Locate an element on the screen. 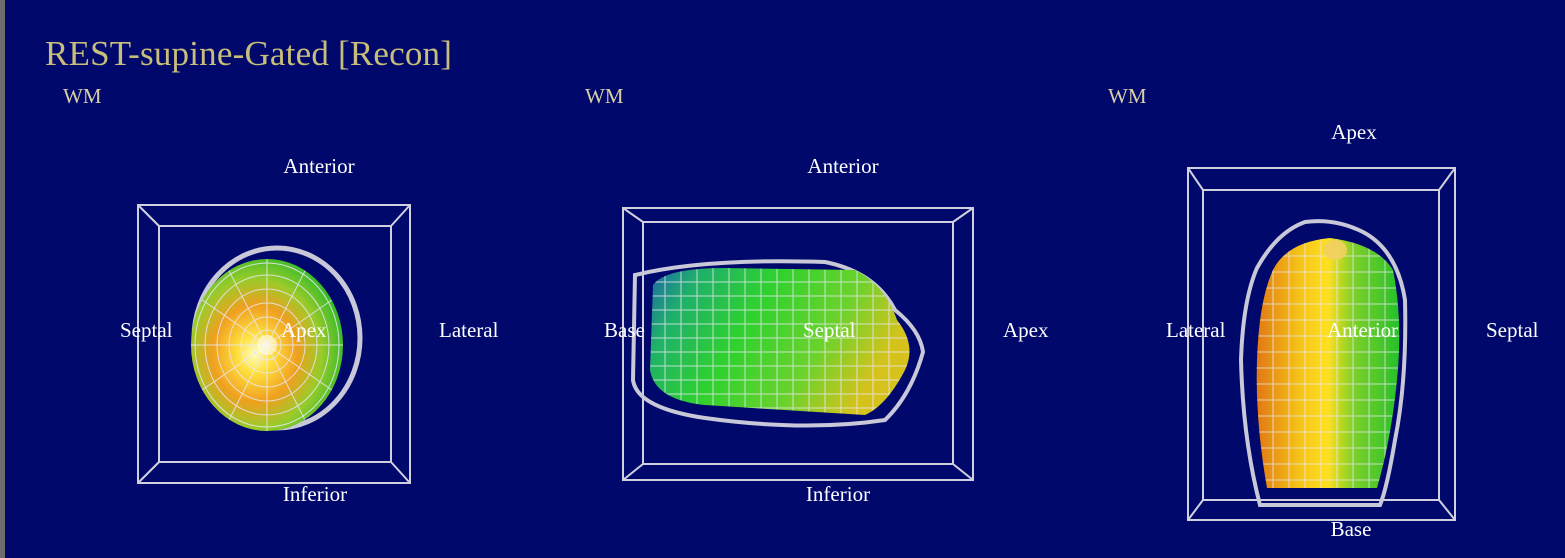 The height and width of the screenshot is (558, 1565). view3-outer-mesh is located at coordinates (1323, 363).